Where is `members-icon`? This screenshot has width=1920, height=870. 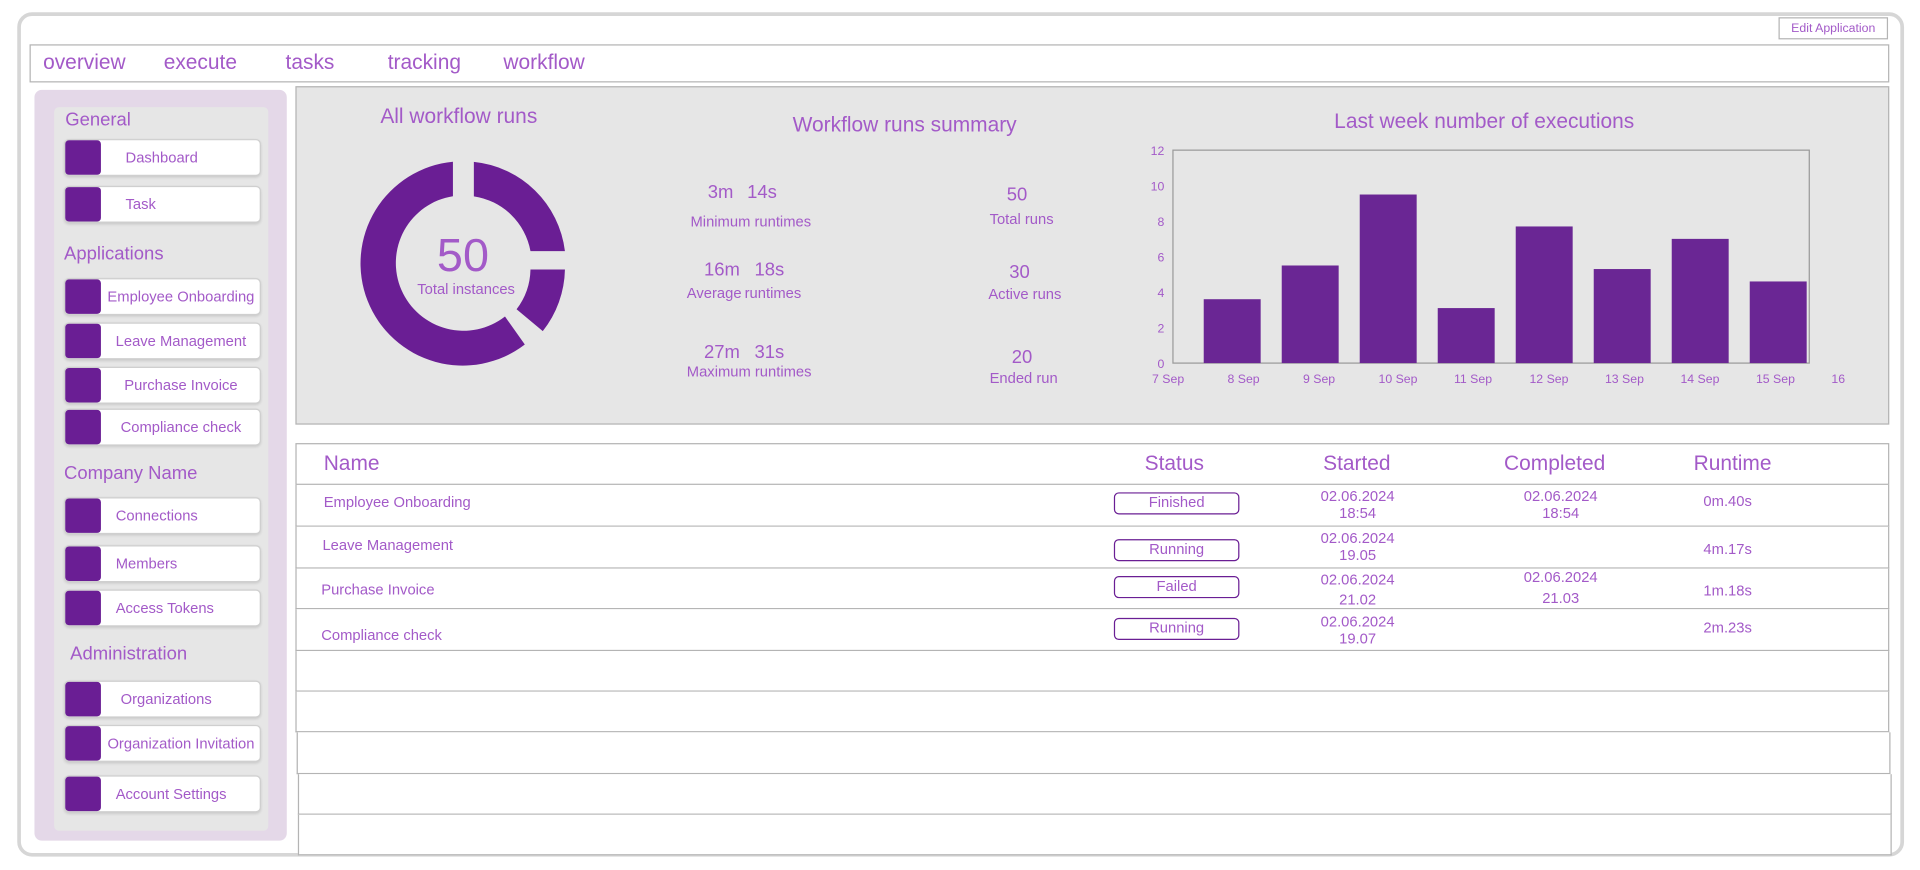
members-icon is located at coordinates (83, 563).